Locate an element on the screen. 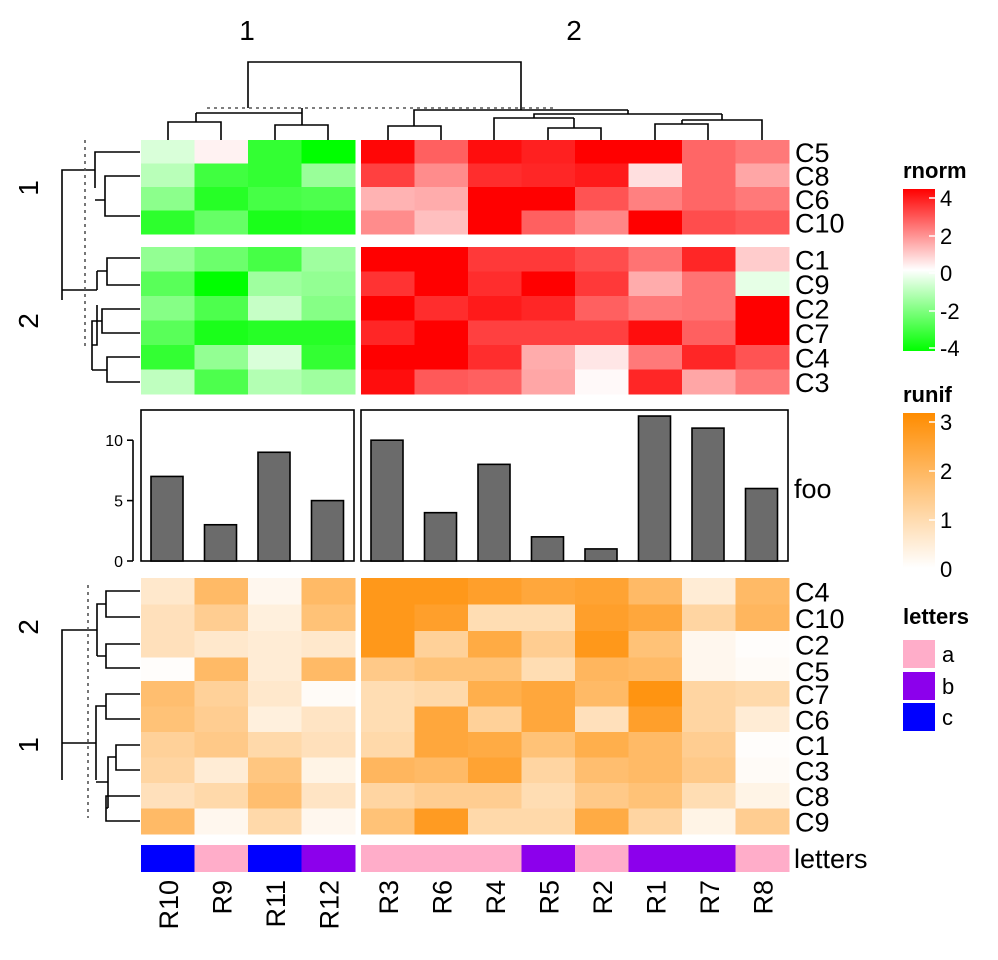 Image resolution: width=998 pixels, height=960 pixels. rnorm-row-label: C10 is located at coordinates (820, 223).